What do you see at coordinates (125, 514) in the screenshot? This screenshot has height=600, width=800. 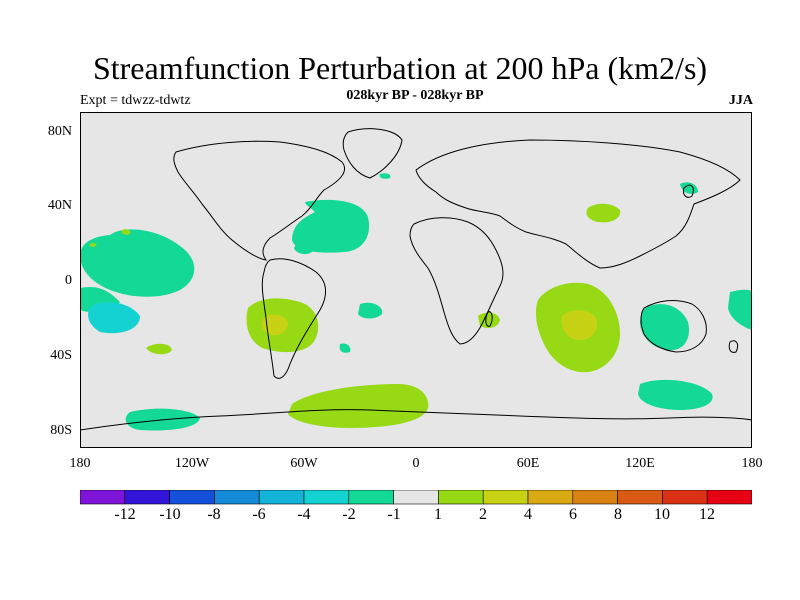 I see `colorbar-label: -12` at bounding box center [125, 514].